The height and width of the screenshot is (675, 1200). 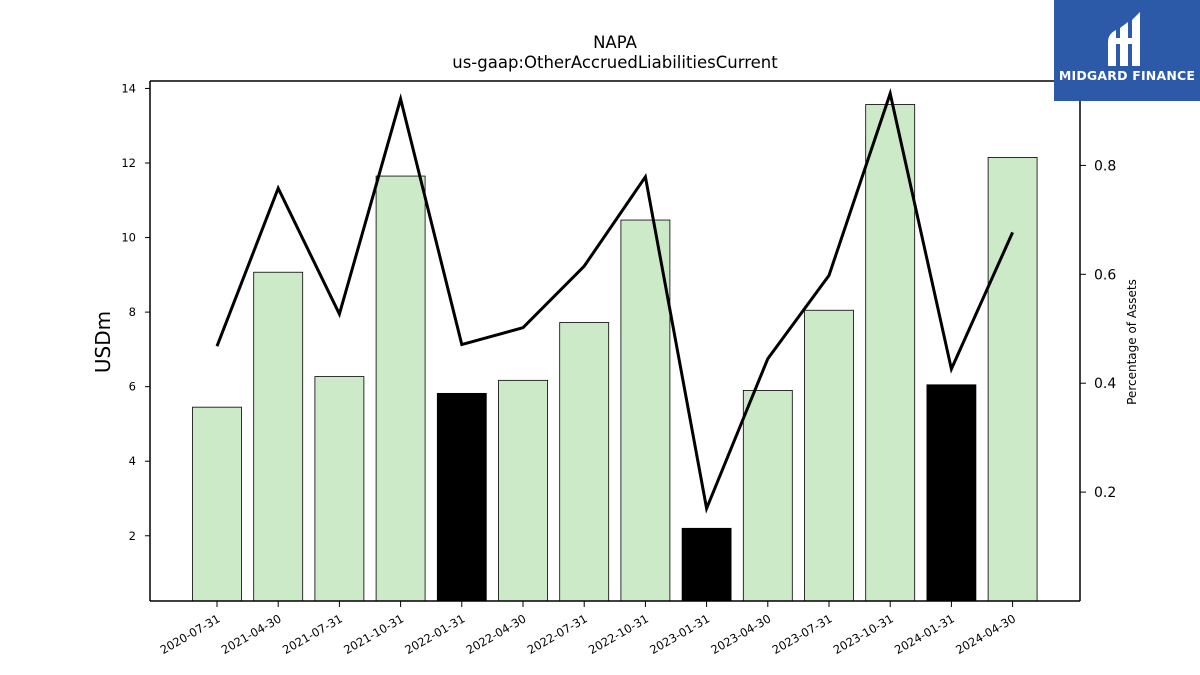 I want to click on y-tick-label: 12, so click(x=128, y=163).